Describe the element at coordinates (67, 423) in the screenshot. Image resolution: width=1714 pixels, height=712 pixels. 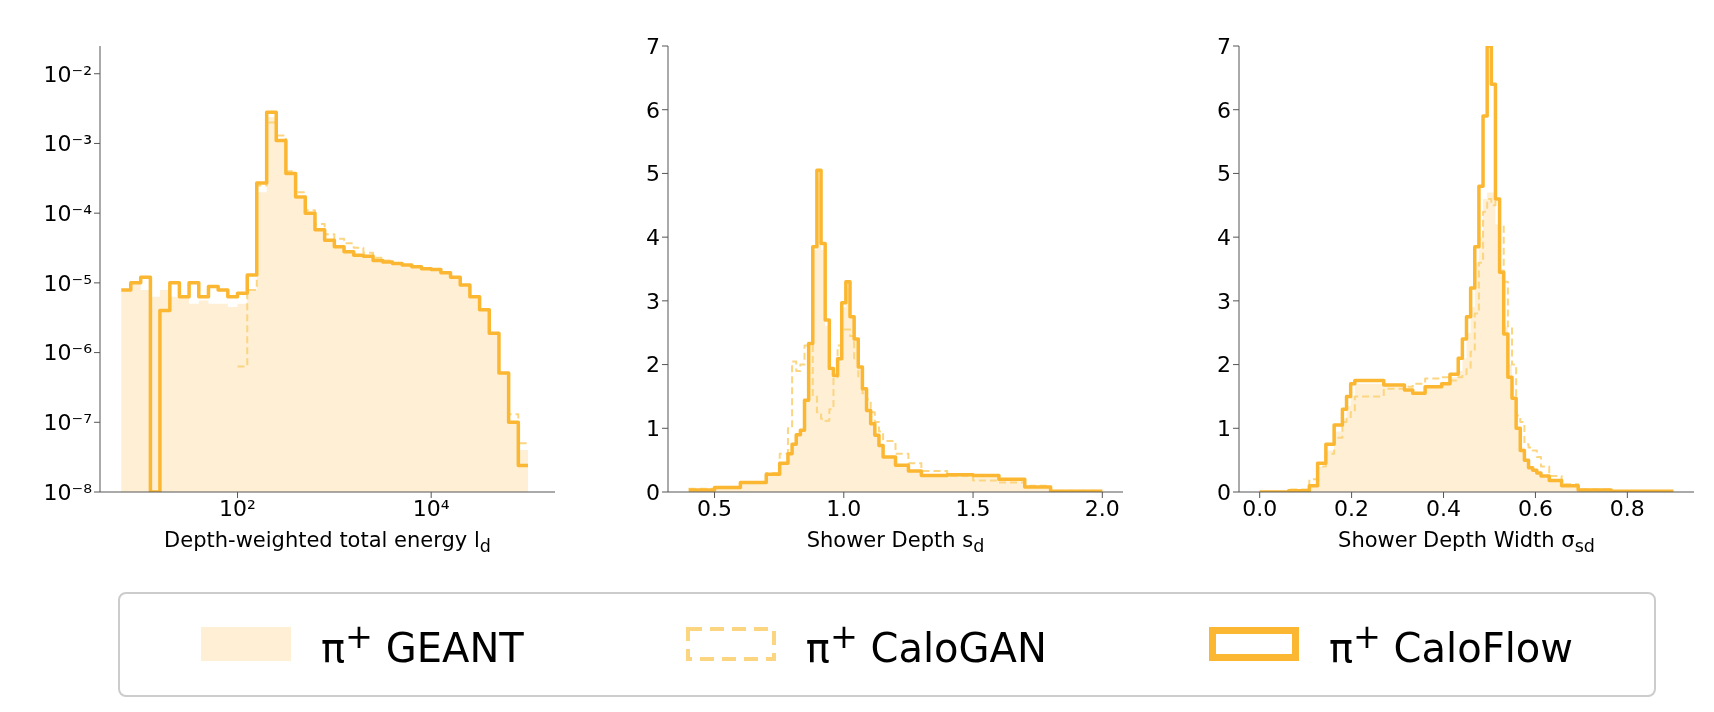
I see `y-tick-label: 10⁻⁷` at that location.